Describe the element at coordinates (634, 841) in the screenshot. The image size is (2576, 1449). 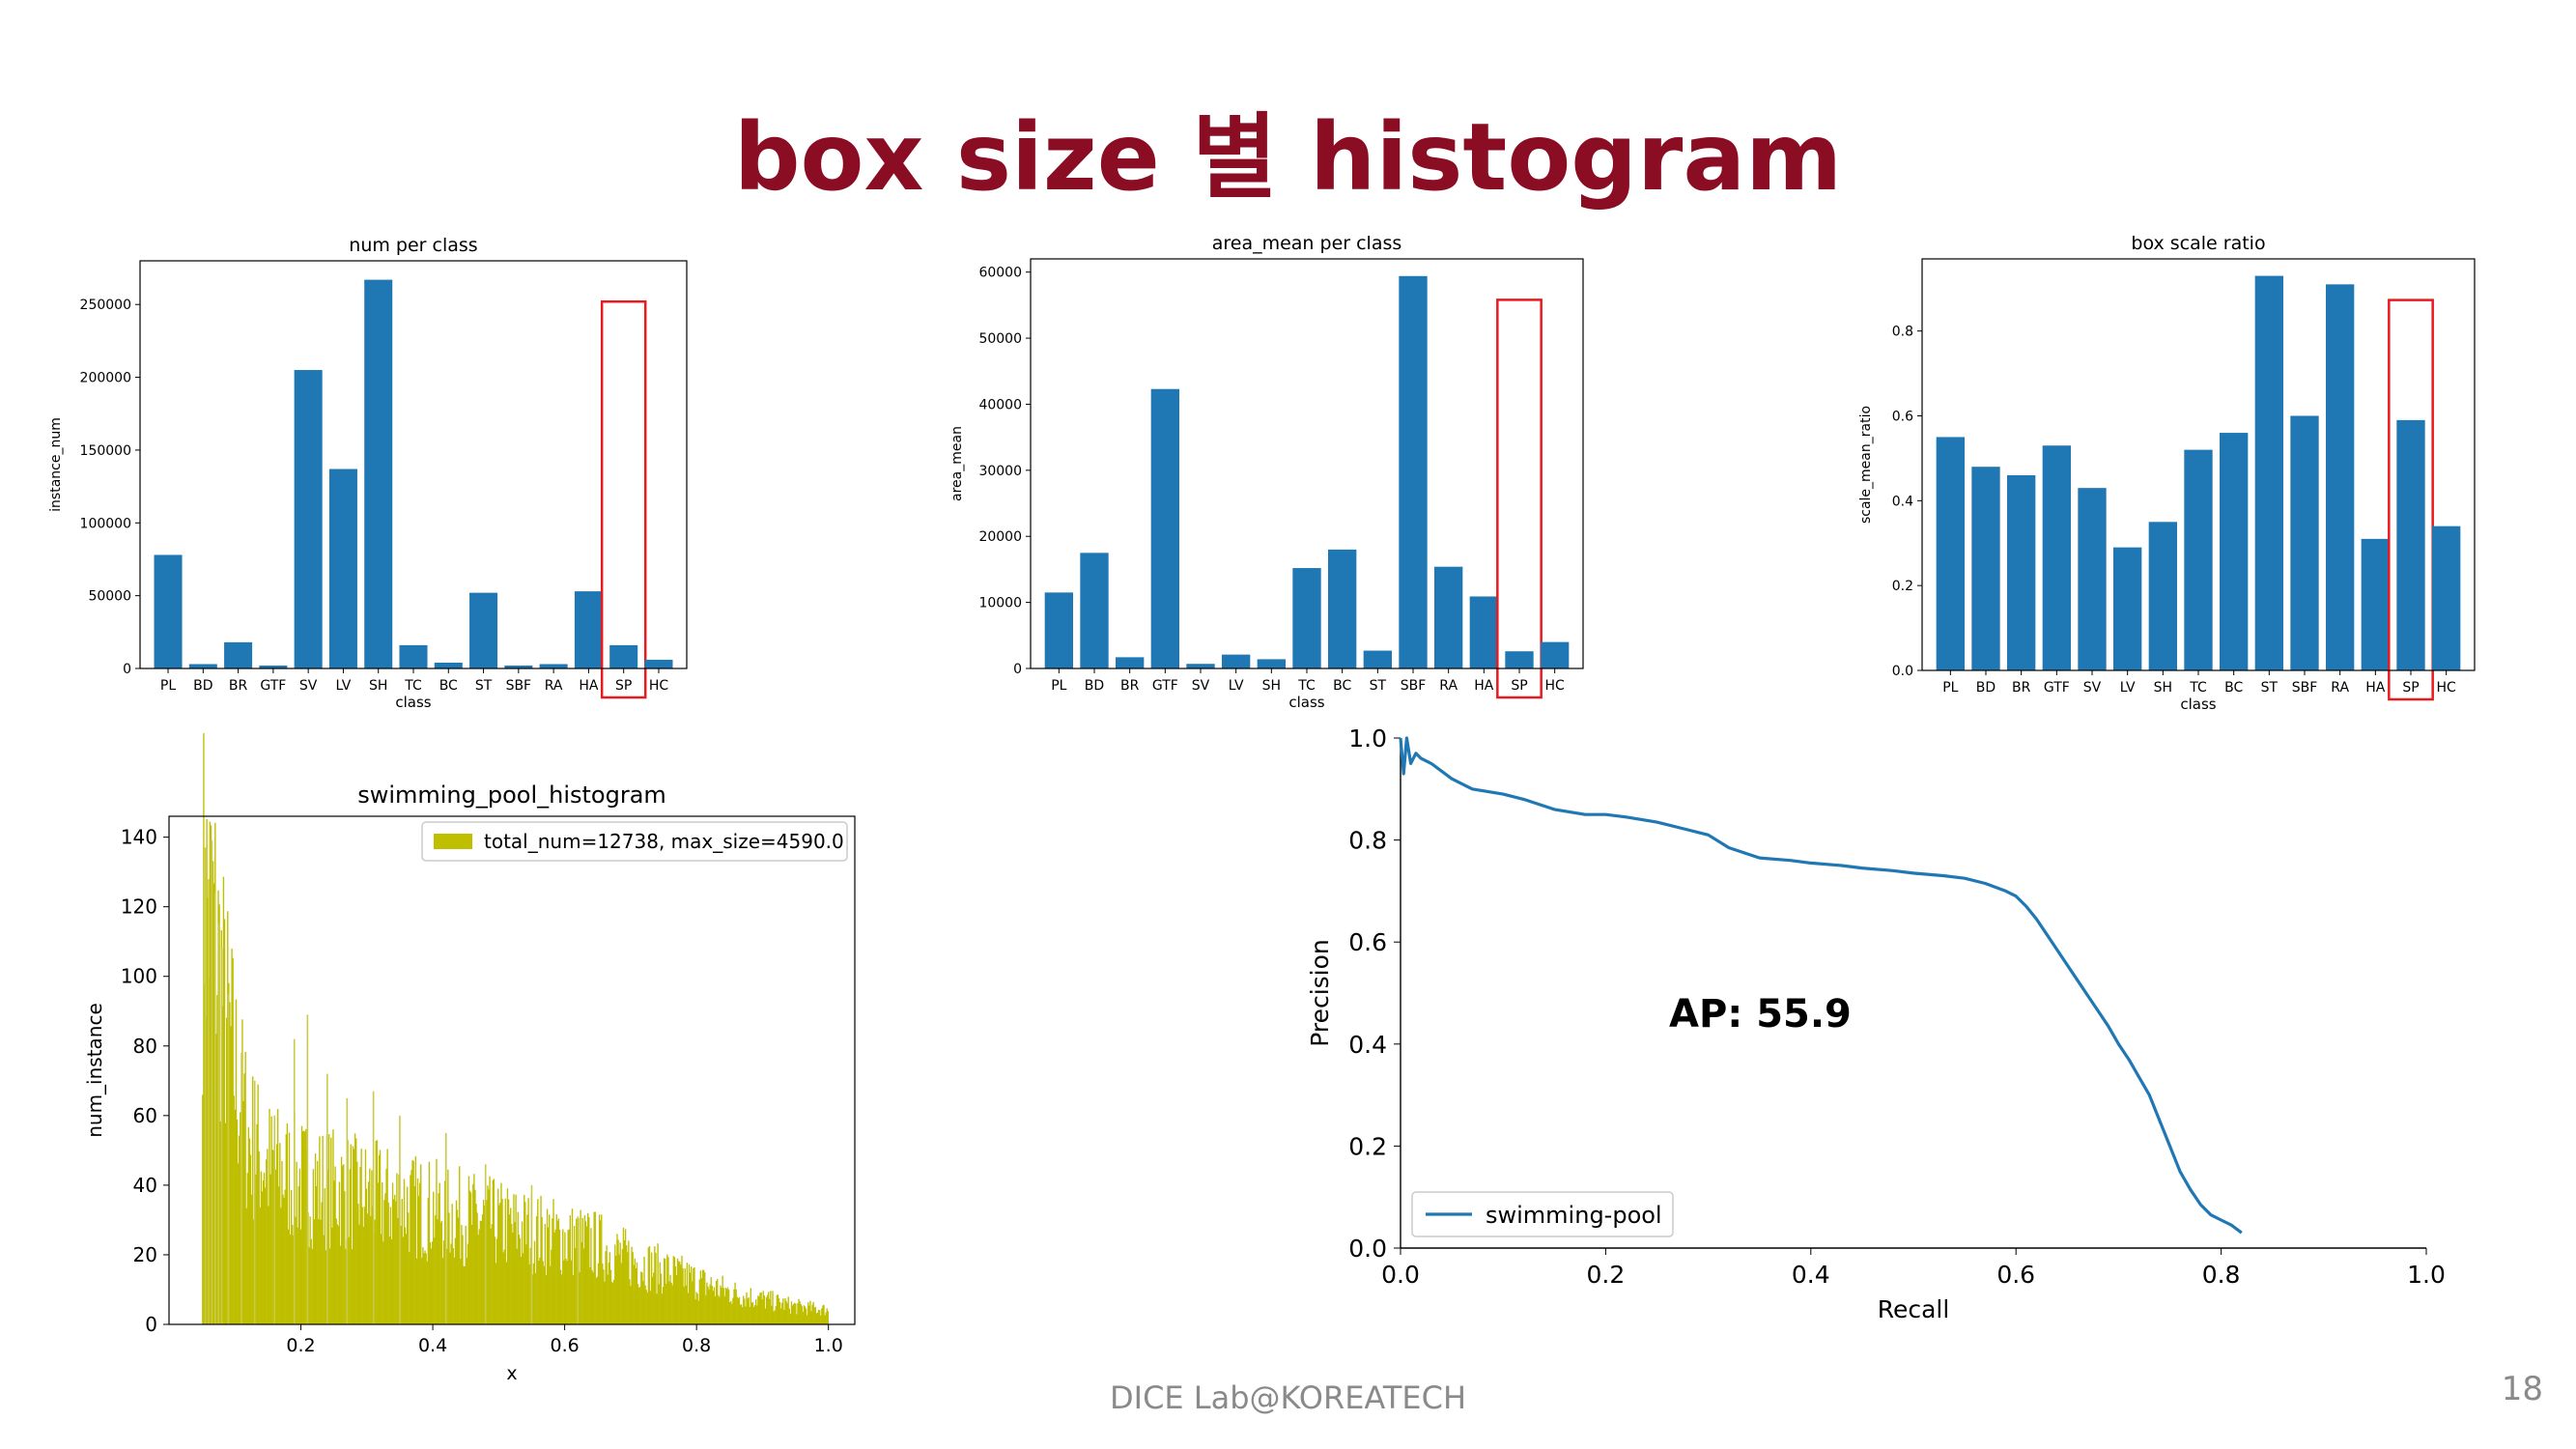
I see `legend: total_num=12738, max_size=4590.0` at that location.